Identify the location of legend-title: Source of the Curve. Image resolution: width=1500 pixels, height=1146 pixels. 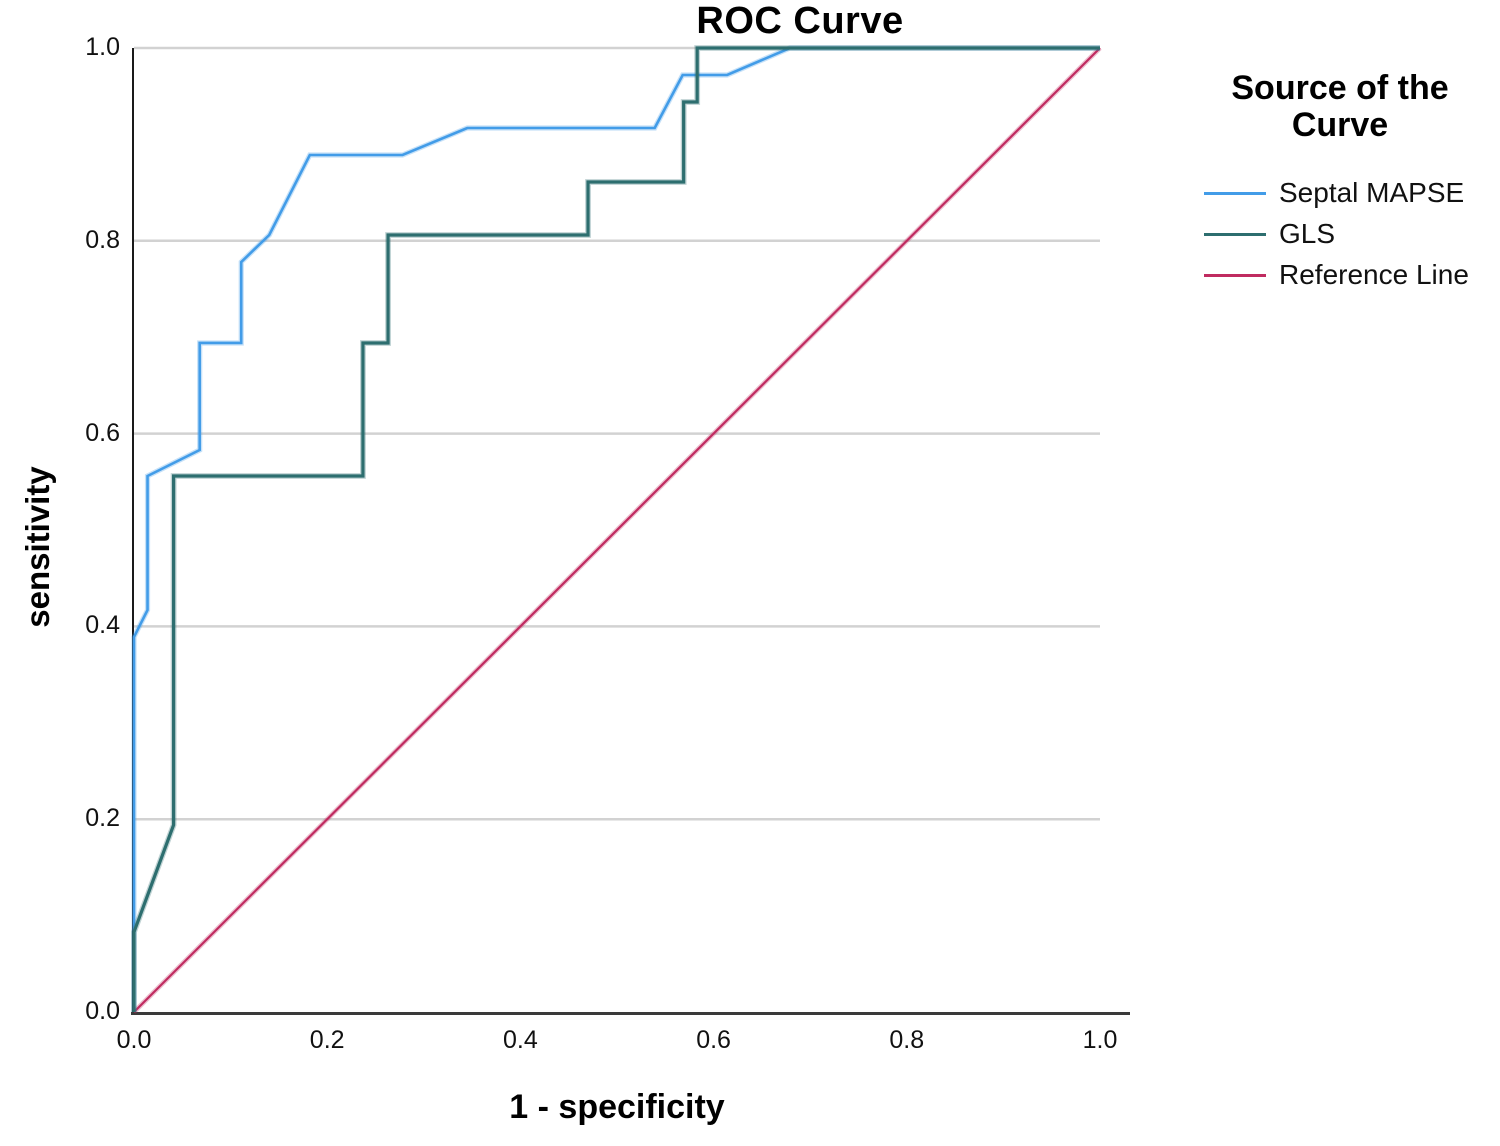
(1340, 107).